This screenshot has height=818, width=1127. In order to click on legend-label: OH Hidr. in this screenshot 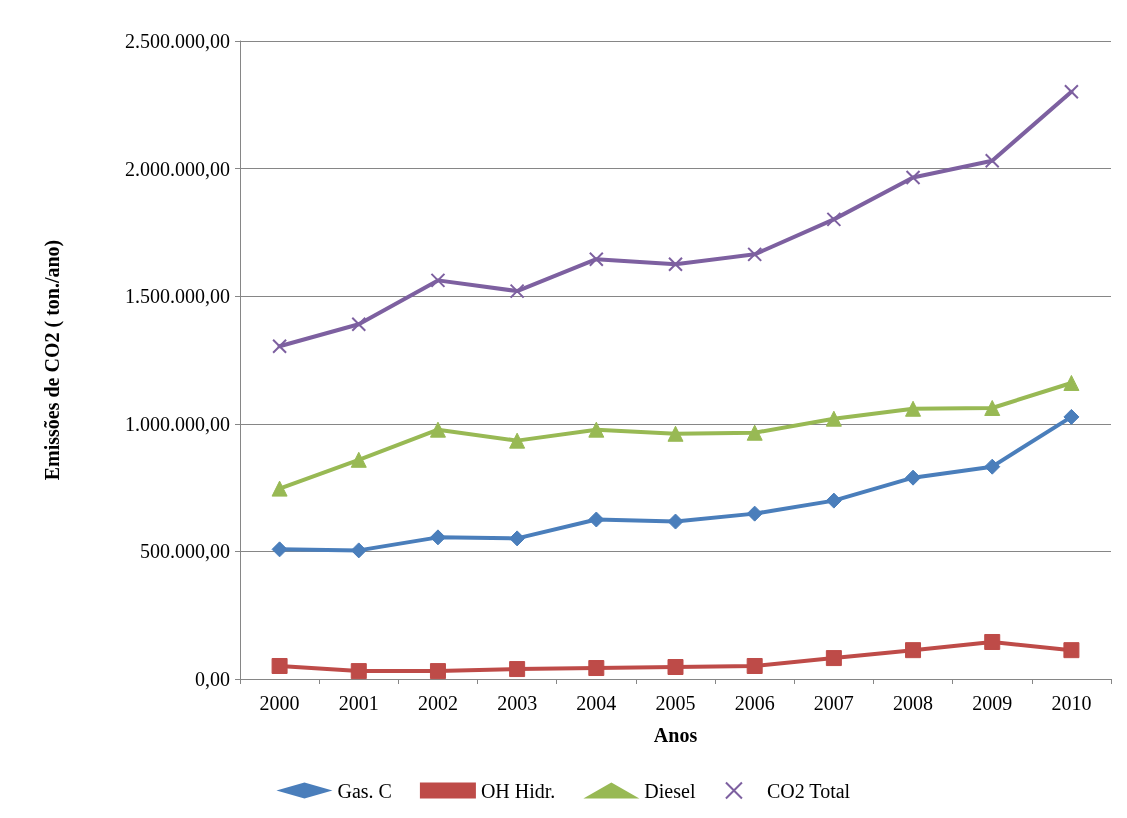, I will do `click(518, 790)`.